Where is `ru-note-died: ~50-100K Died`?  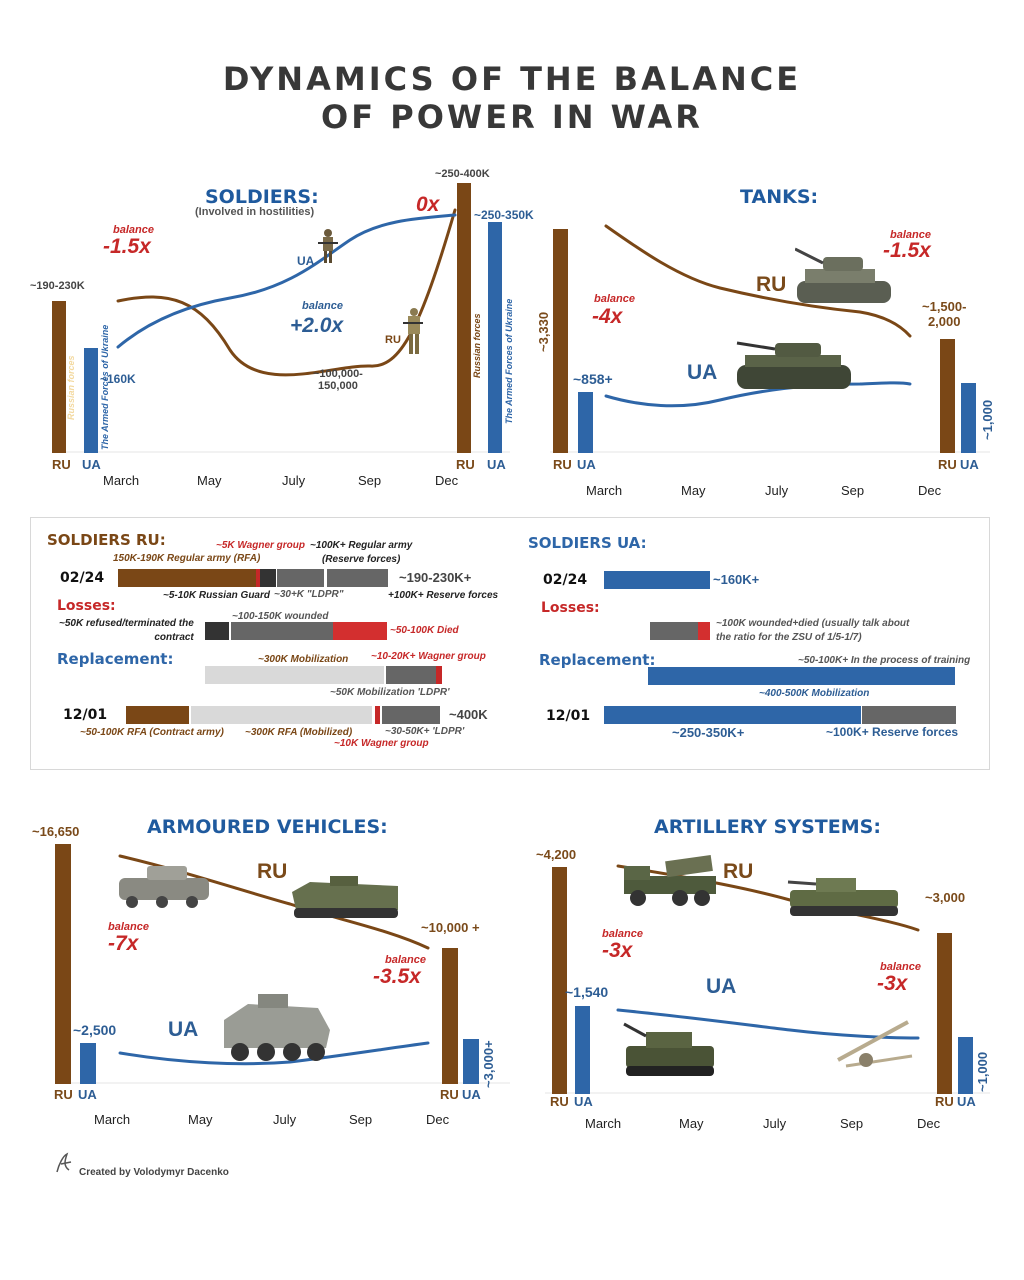
ru-note-died: ~50-100K Died is located at coordinates (424, 630).